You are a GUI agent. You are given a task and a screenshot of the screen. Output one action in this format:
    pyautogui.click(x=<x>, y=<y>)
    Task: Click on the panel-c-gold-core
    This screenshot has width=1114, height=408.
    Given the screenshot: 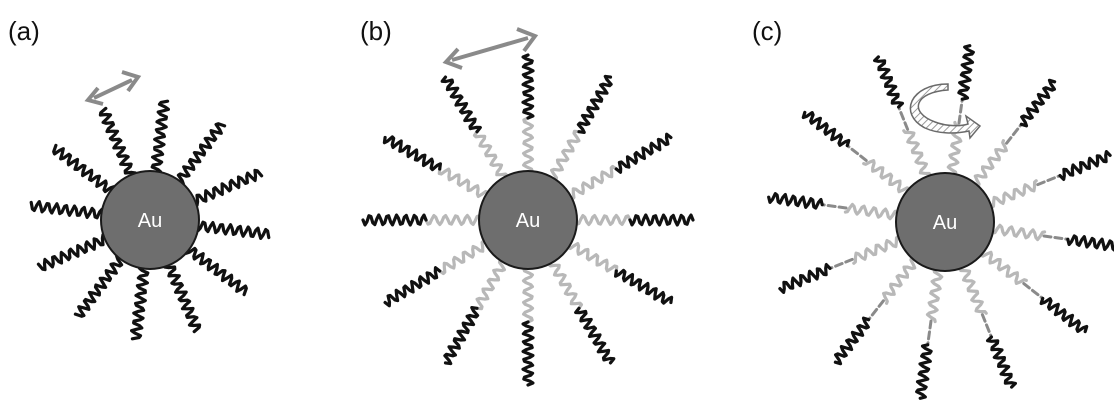 What is the action you would take?
    pyautogui.click(x=945, y=222)
    